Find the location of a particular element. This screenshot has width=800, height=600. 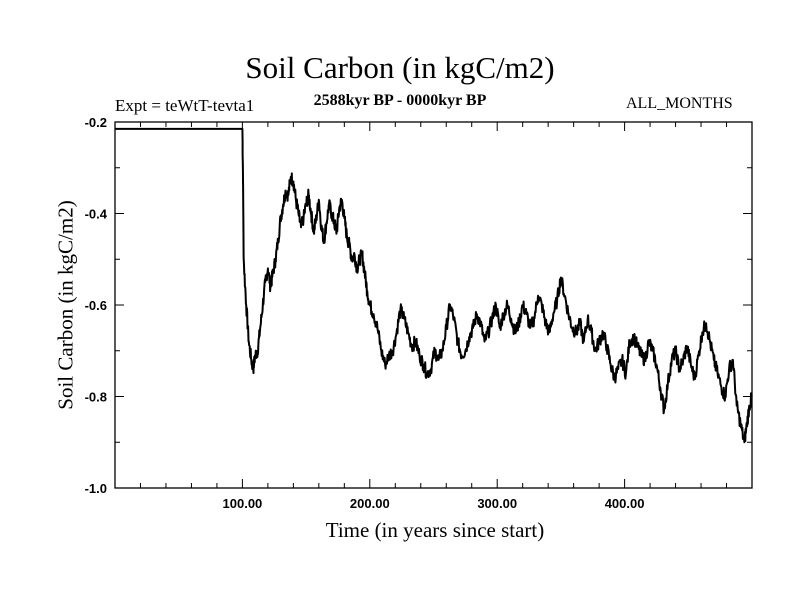

x-tick-label: 400.00 is located at coordinates (625, 503).